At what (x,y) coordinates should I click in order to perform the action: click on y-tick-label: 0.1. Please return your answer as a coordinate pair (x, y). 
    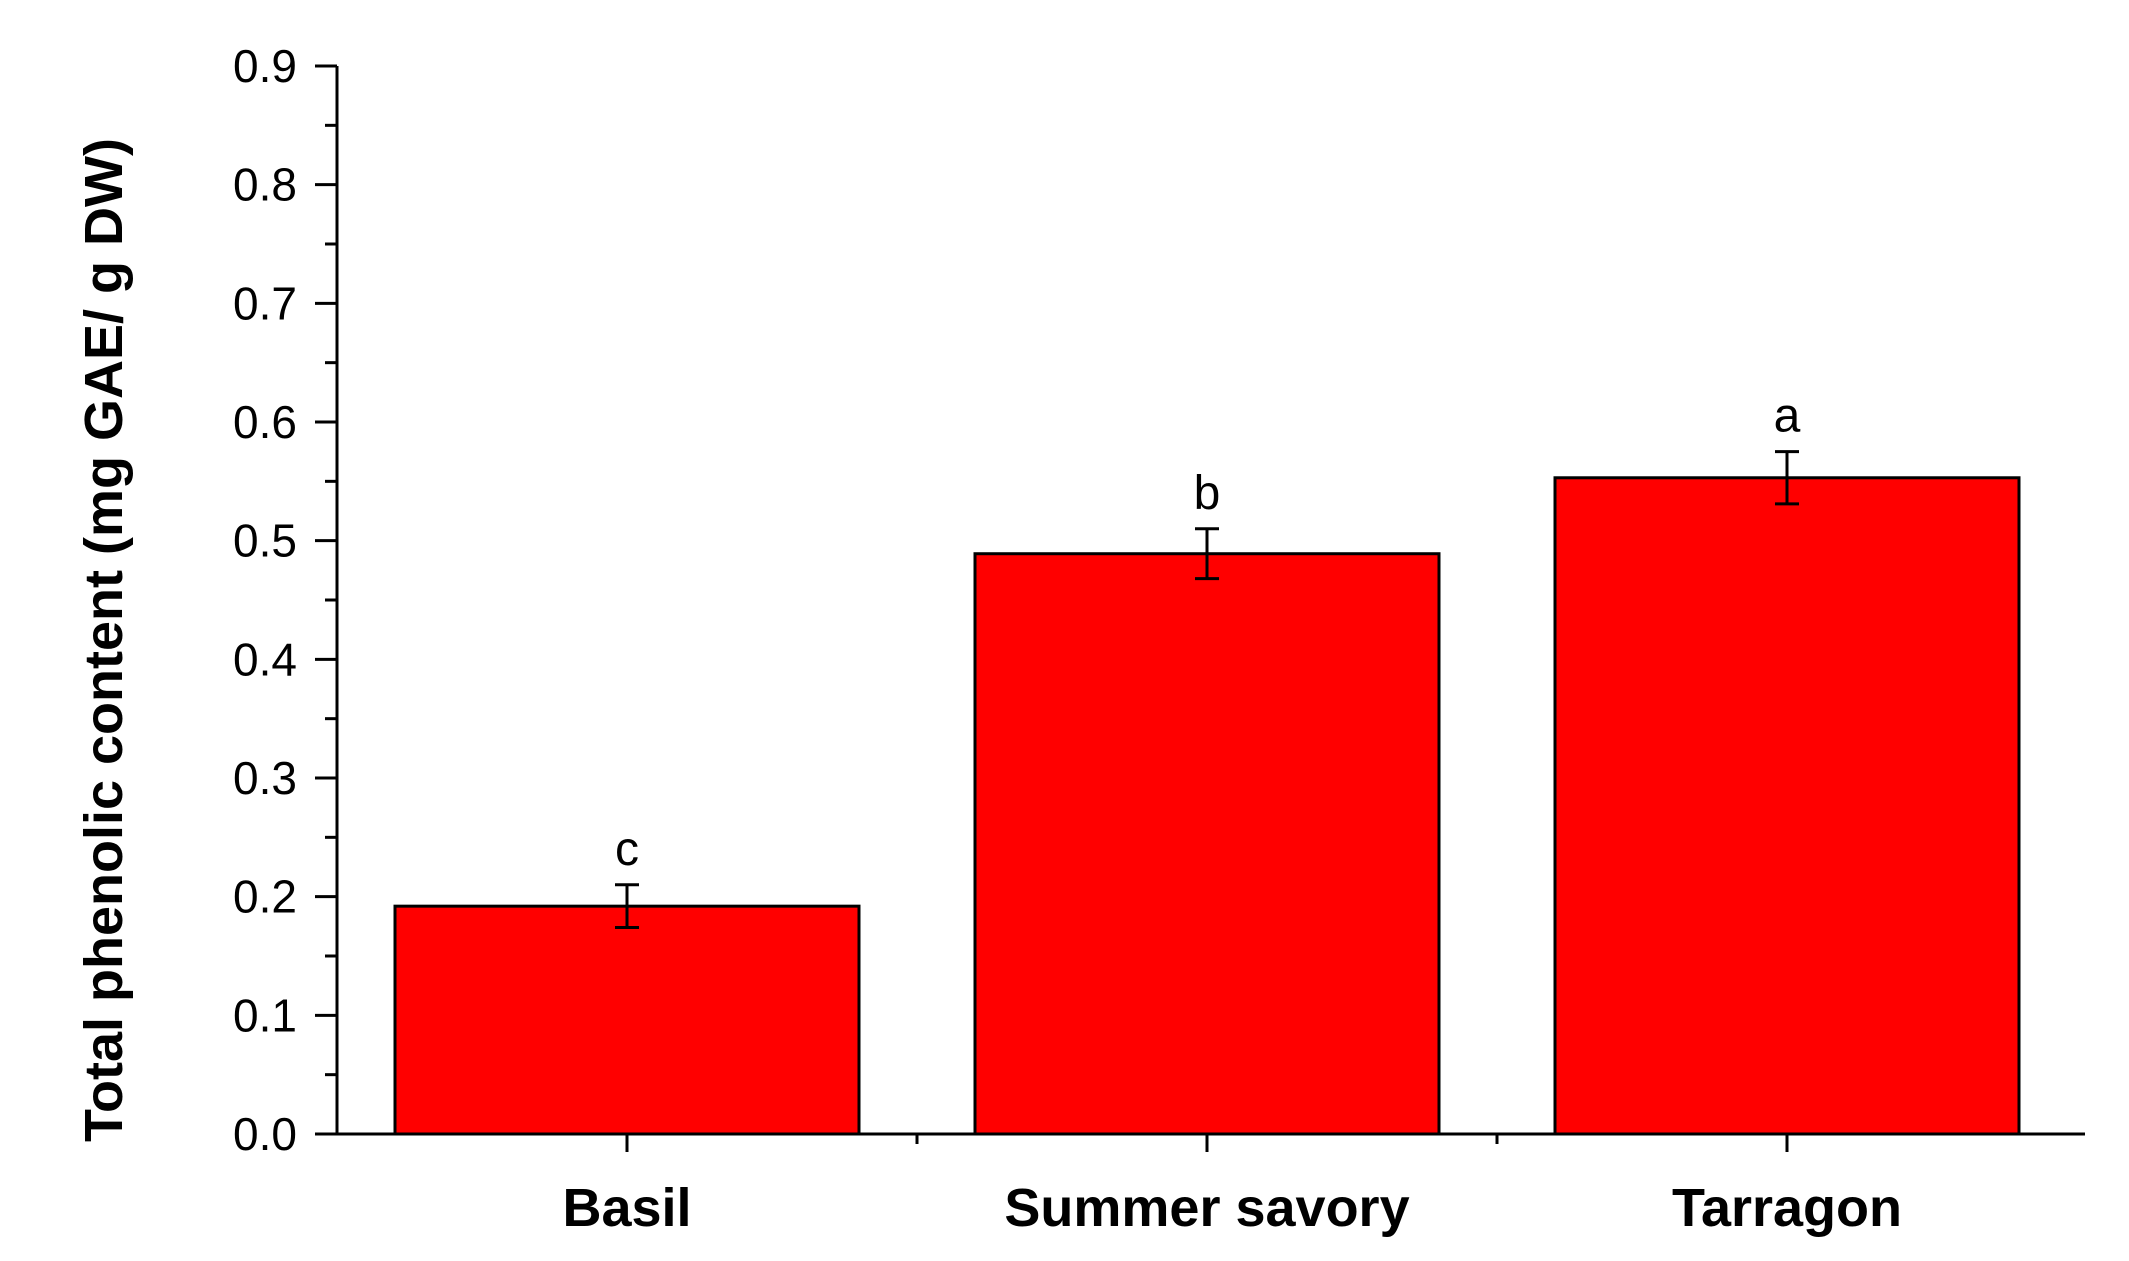
    Looking at the image, I should click on (265, 1015).